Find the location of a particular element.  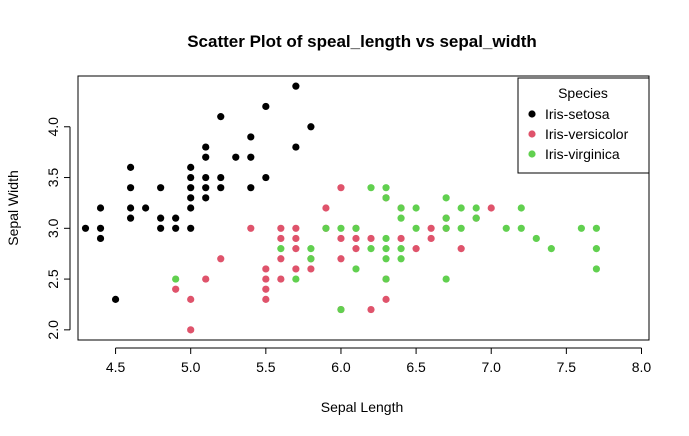

x-tick-label: 5.5 is located at coordinates (266, 367).